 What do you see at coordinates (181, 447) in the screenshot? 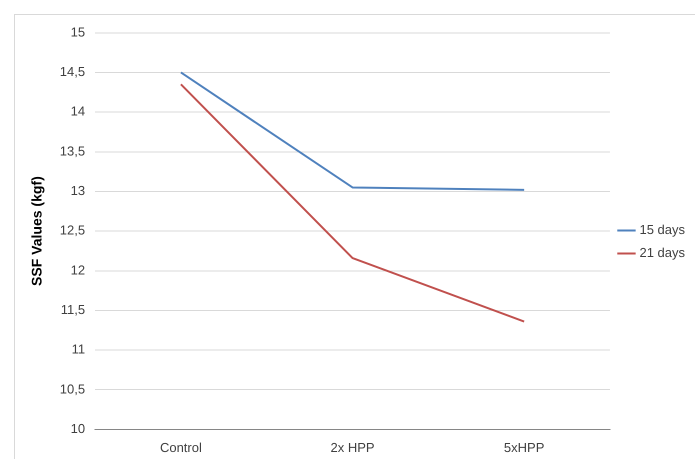
I see `x-tick-label: Control` at bounding box center [181, 447].